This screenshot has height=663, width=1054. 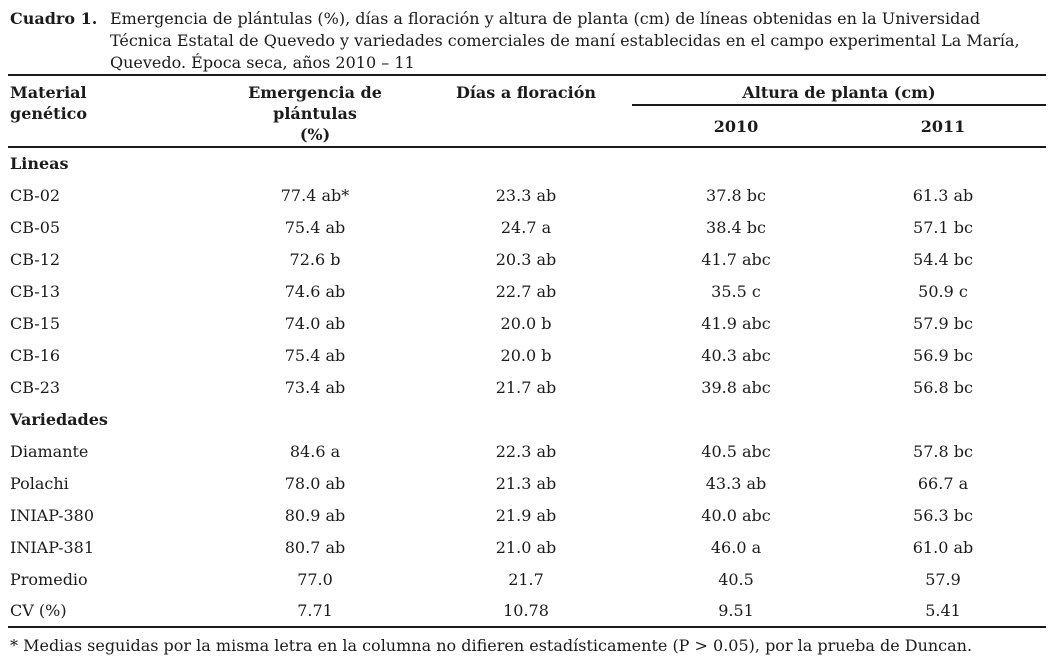 What do you see at coordinates (315, 111) in the screenshot?
I see `header-emergencia-plantulas: Emergencia de plántulas (%)` at bounding box center [315, 111].